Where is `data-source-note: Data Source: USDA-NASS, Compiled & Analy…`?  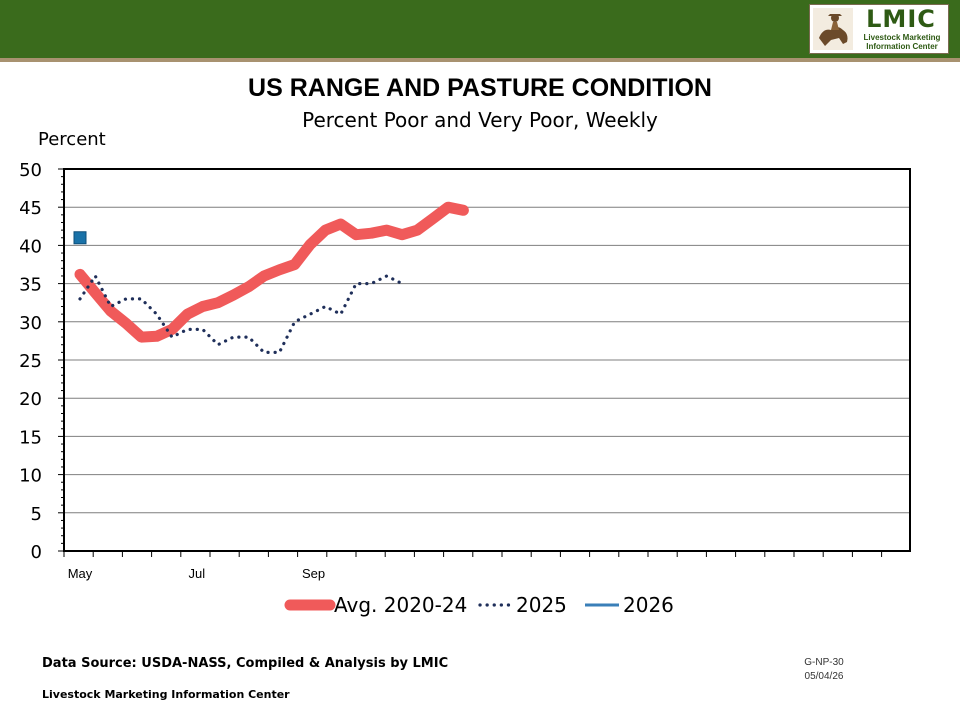 data-source-note: Data Source: USDA-NASS, Compiled & Analy… is located at coordinates (245, 663).